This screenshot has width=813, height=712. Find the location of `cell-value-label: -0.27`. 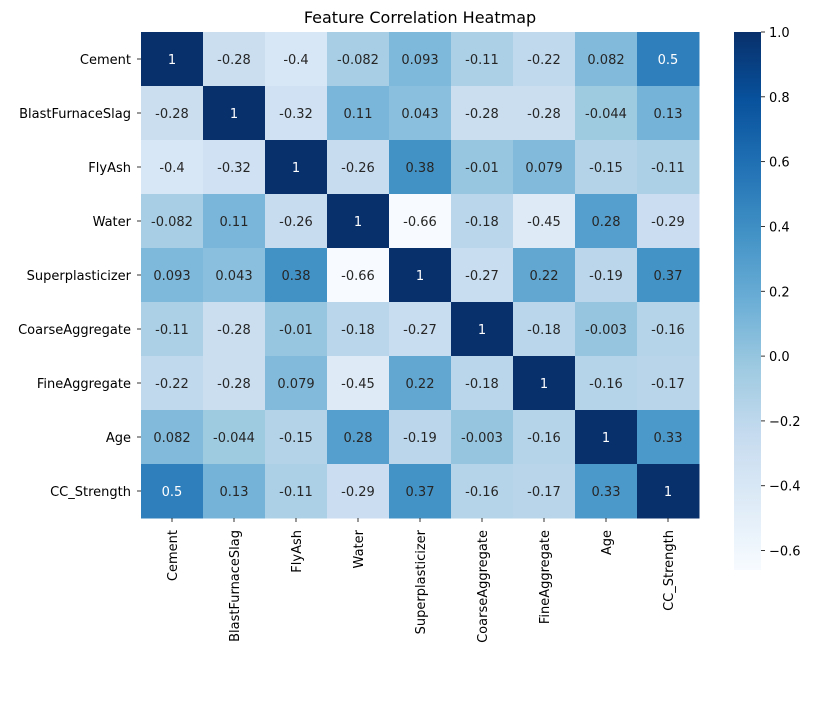

cell-value-label: -0.27 is located at coordinates (482, 276).